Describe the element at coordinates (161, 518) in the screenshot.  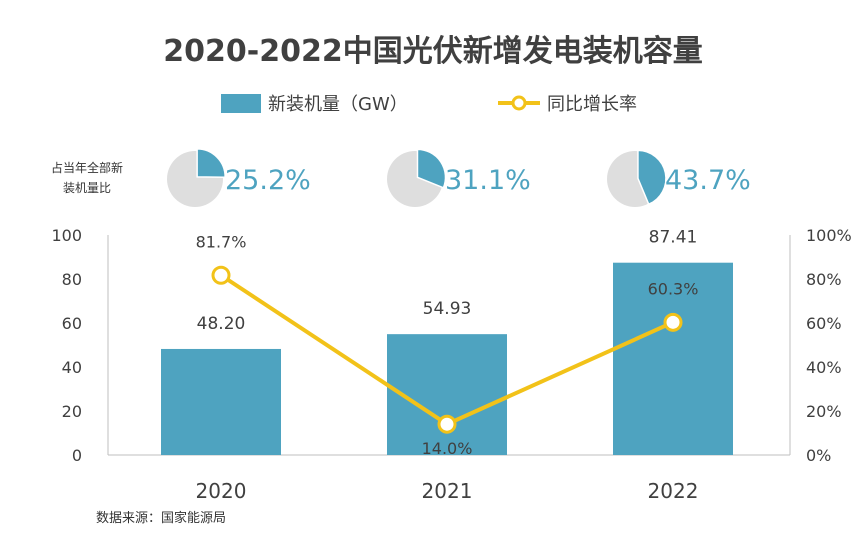
I see `source-note: 数据来源：国家能源局` at that location.